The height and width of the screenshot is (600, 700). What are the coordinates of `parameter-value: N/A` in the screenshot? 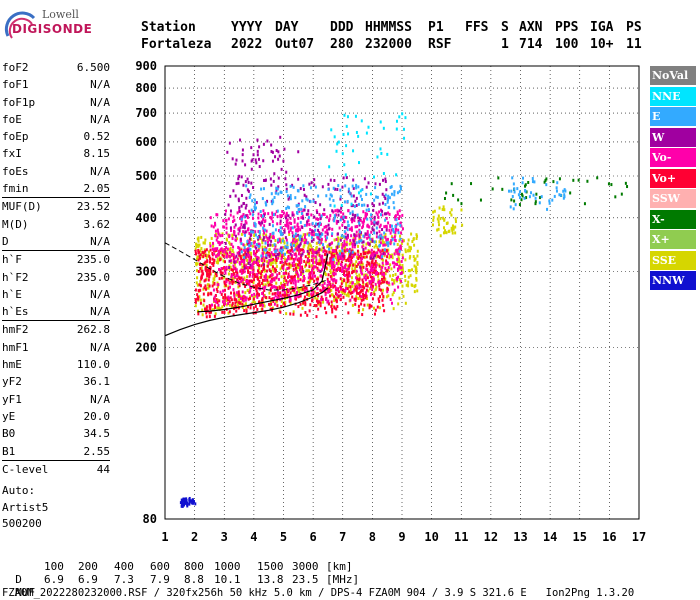 It's located at (100, 119).